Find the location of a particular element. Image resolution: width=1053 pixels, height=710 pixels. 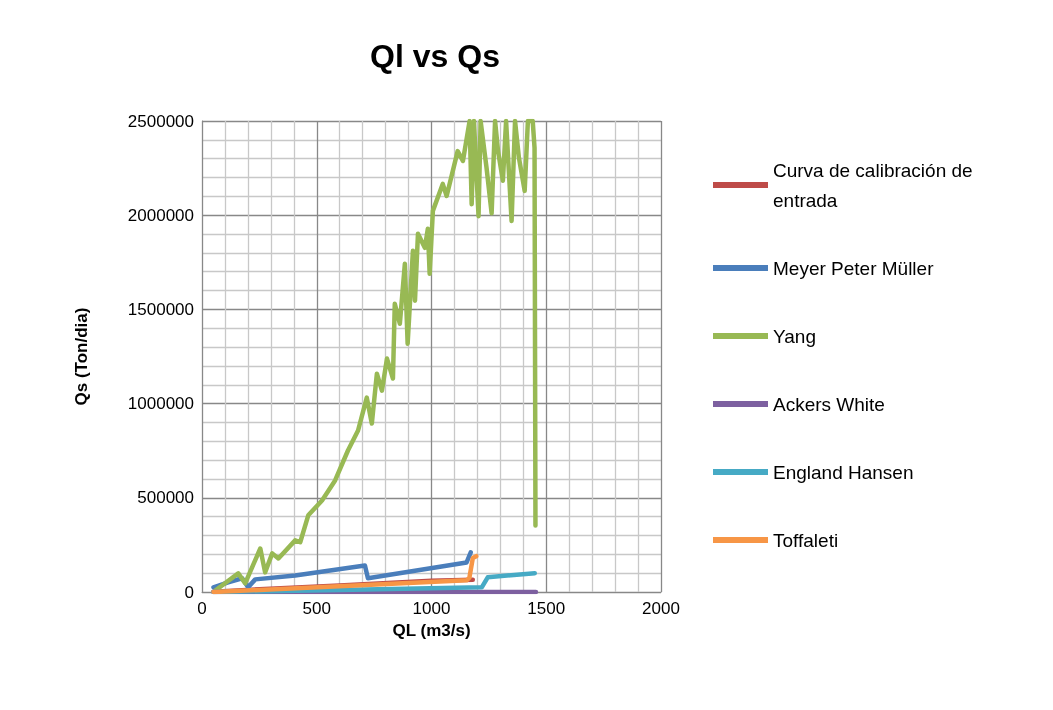

x-axis-title: QL (m3/s) is located at coordinates (431, 630).